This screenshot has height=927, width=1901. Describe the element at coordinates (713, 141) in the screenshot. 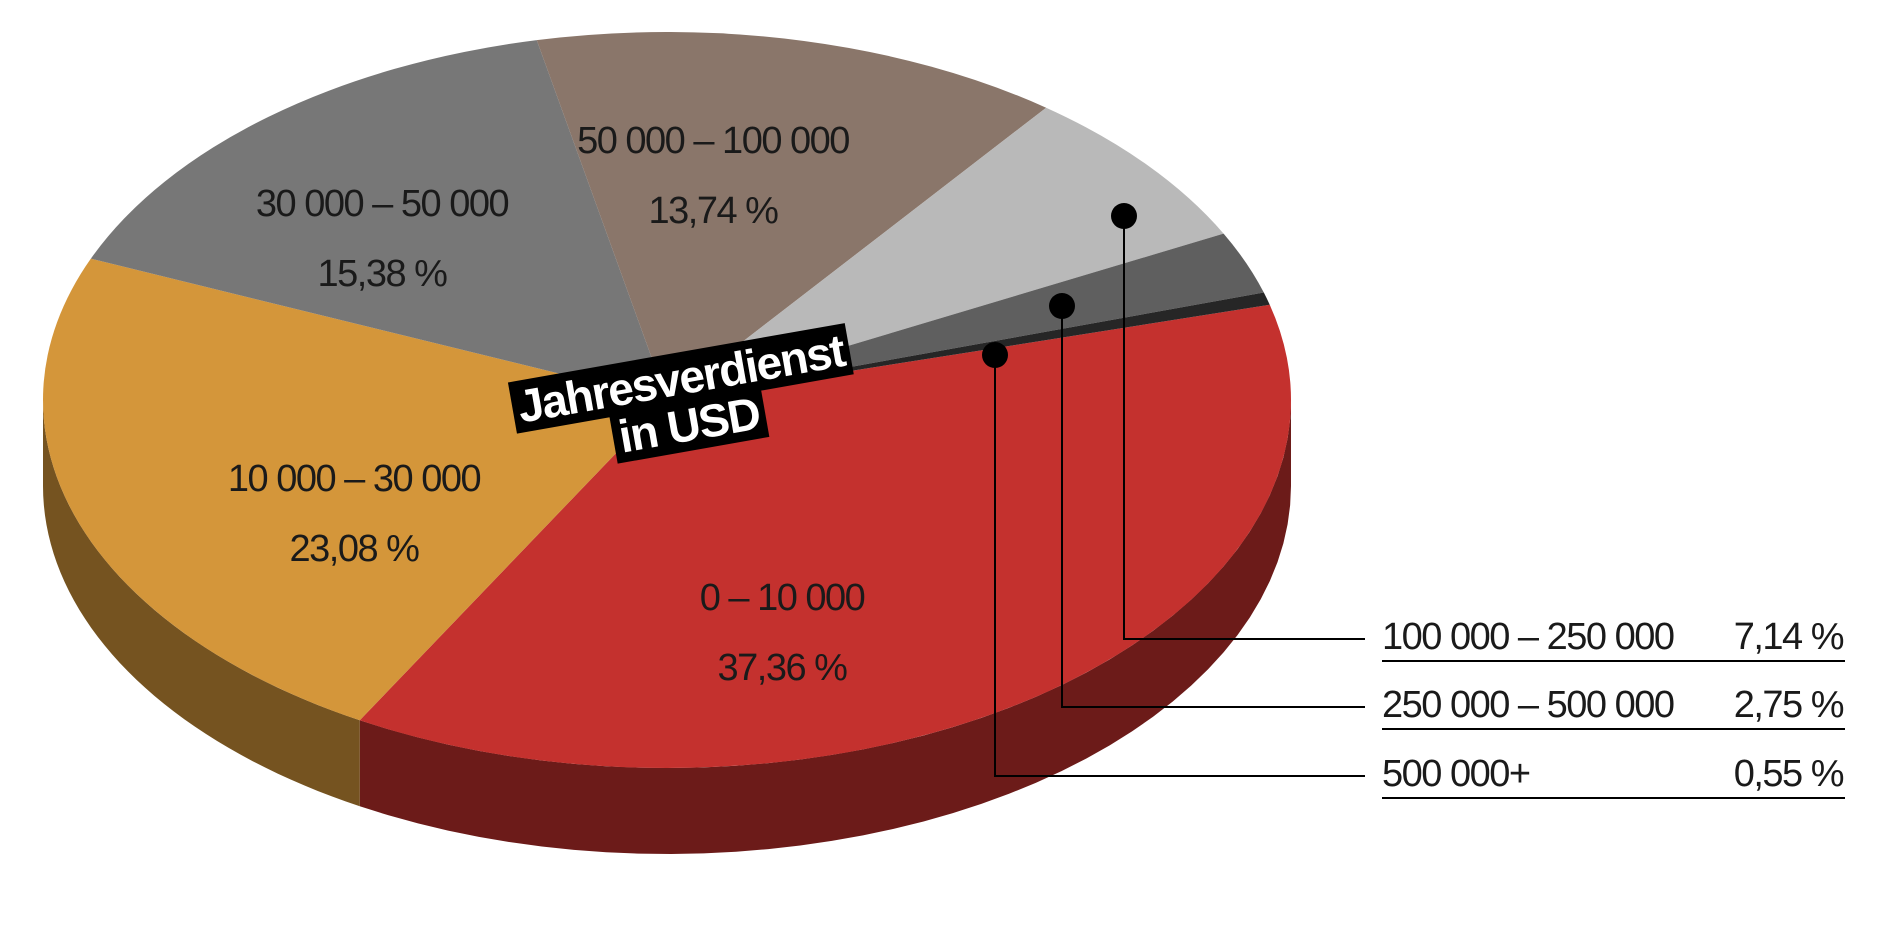

I see `slice-label: 50 000 – 100 000` at that location.